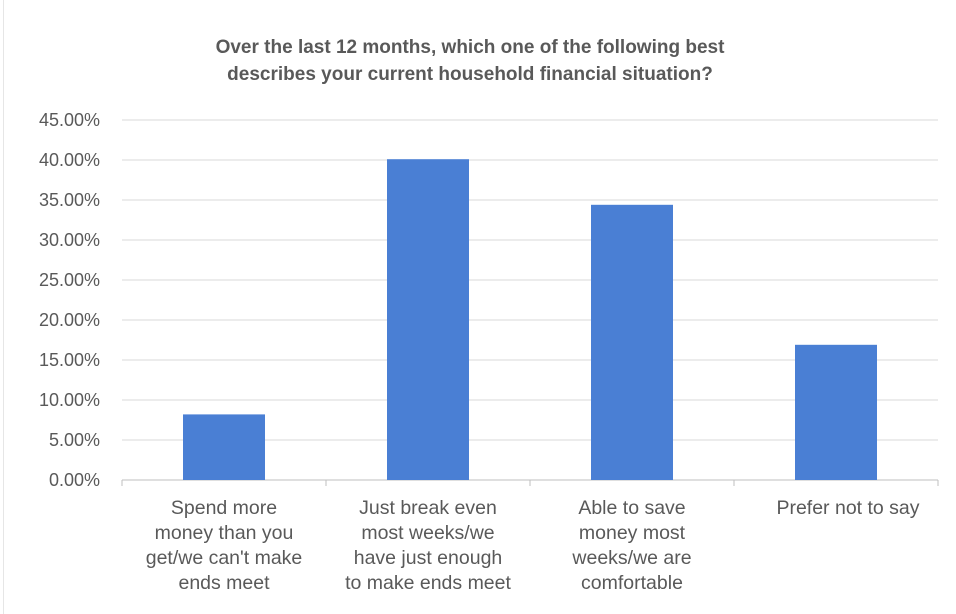 The height and width of the screenshot is (614, 956). What do you see at coordinates (69, 320) in the screenshot?
I see `y-tick-label: 20.00%` at bounding box center [69, 320].